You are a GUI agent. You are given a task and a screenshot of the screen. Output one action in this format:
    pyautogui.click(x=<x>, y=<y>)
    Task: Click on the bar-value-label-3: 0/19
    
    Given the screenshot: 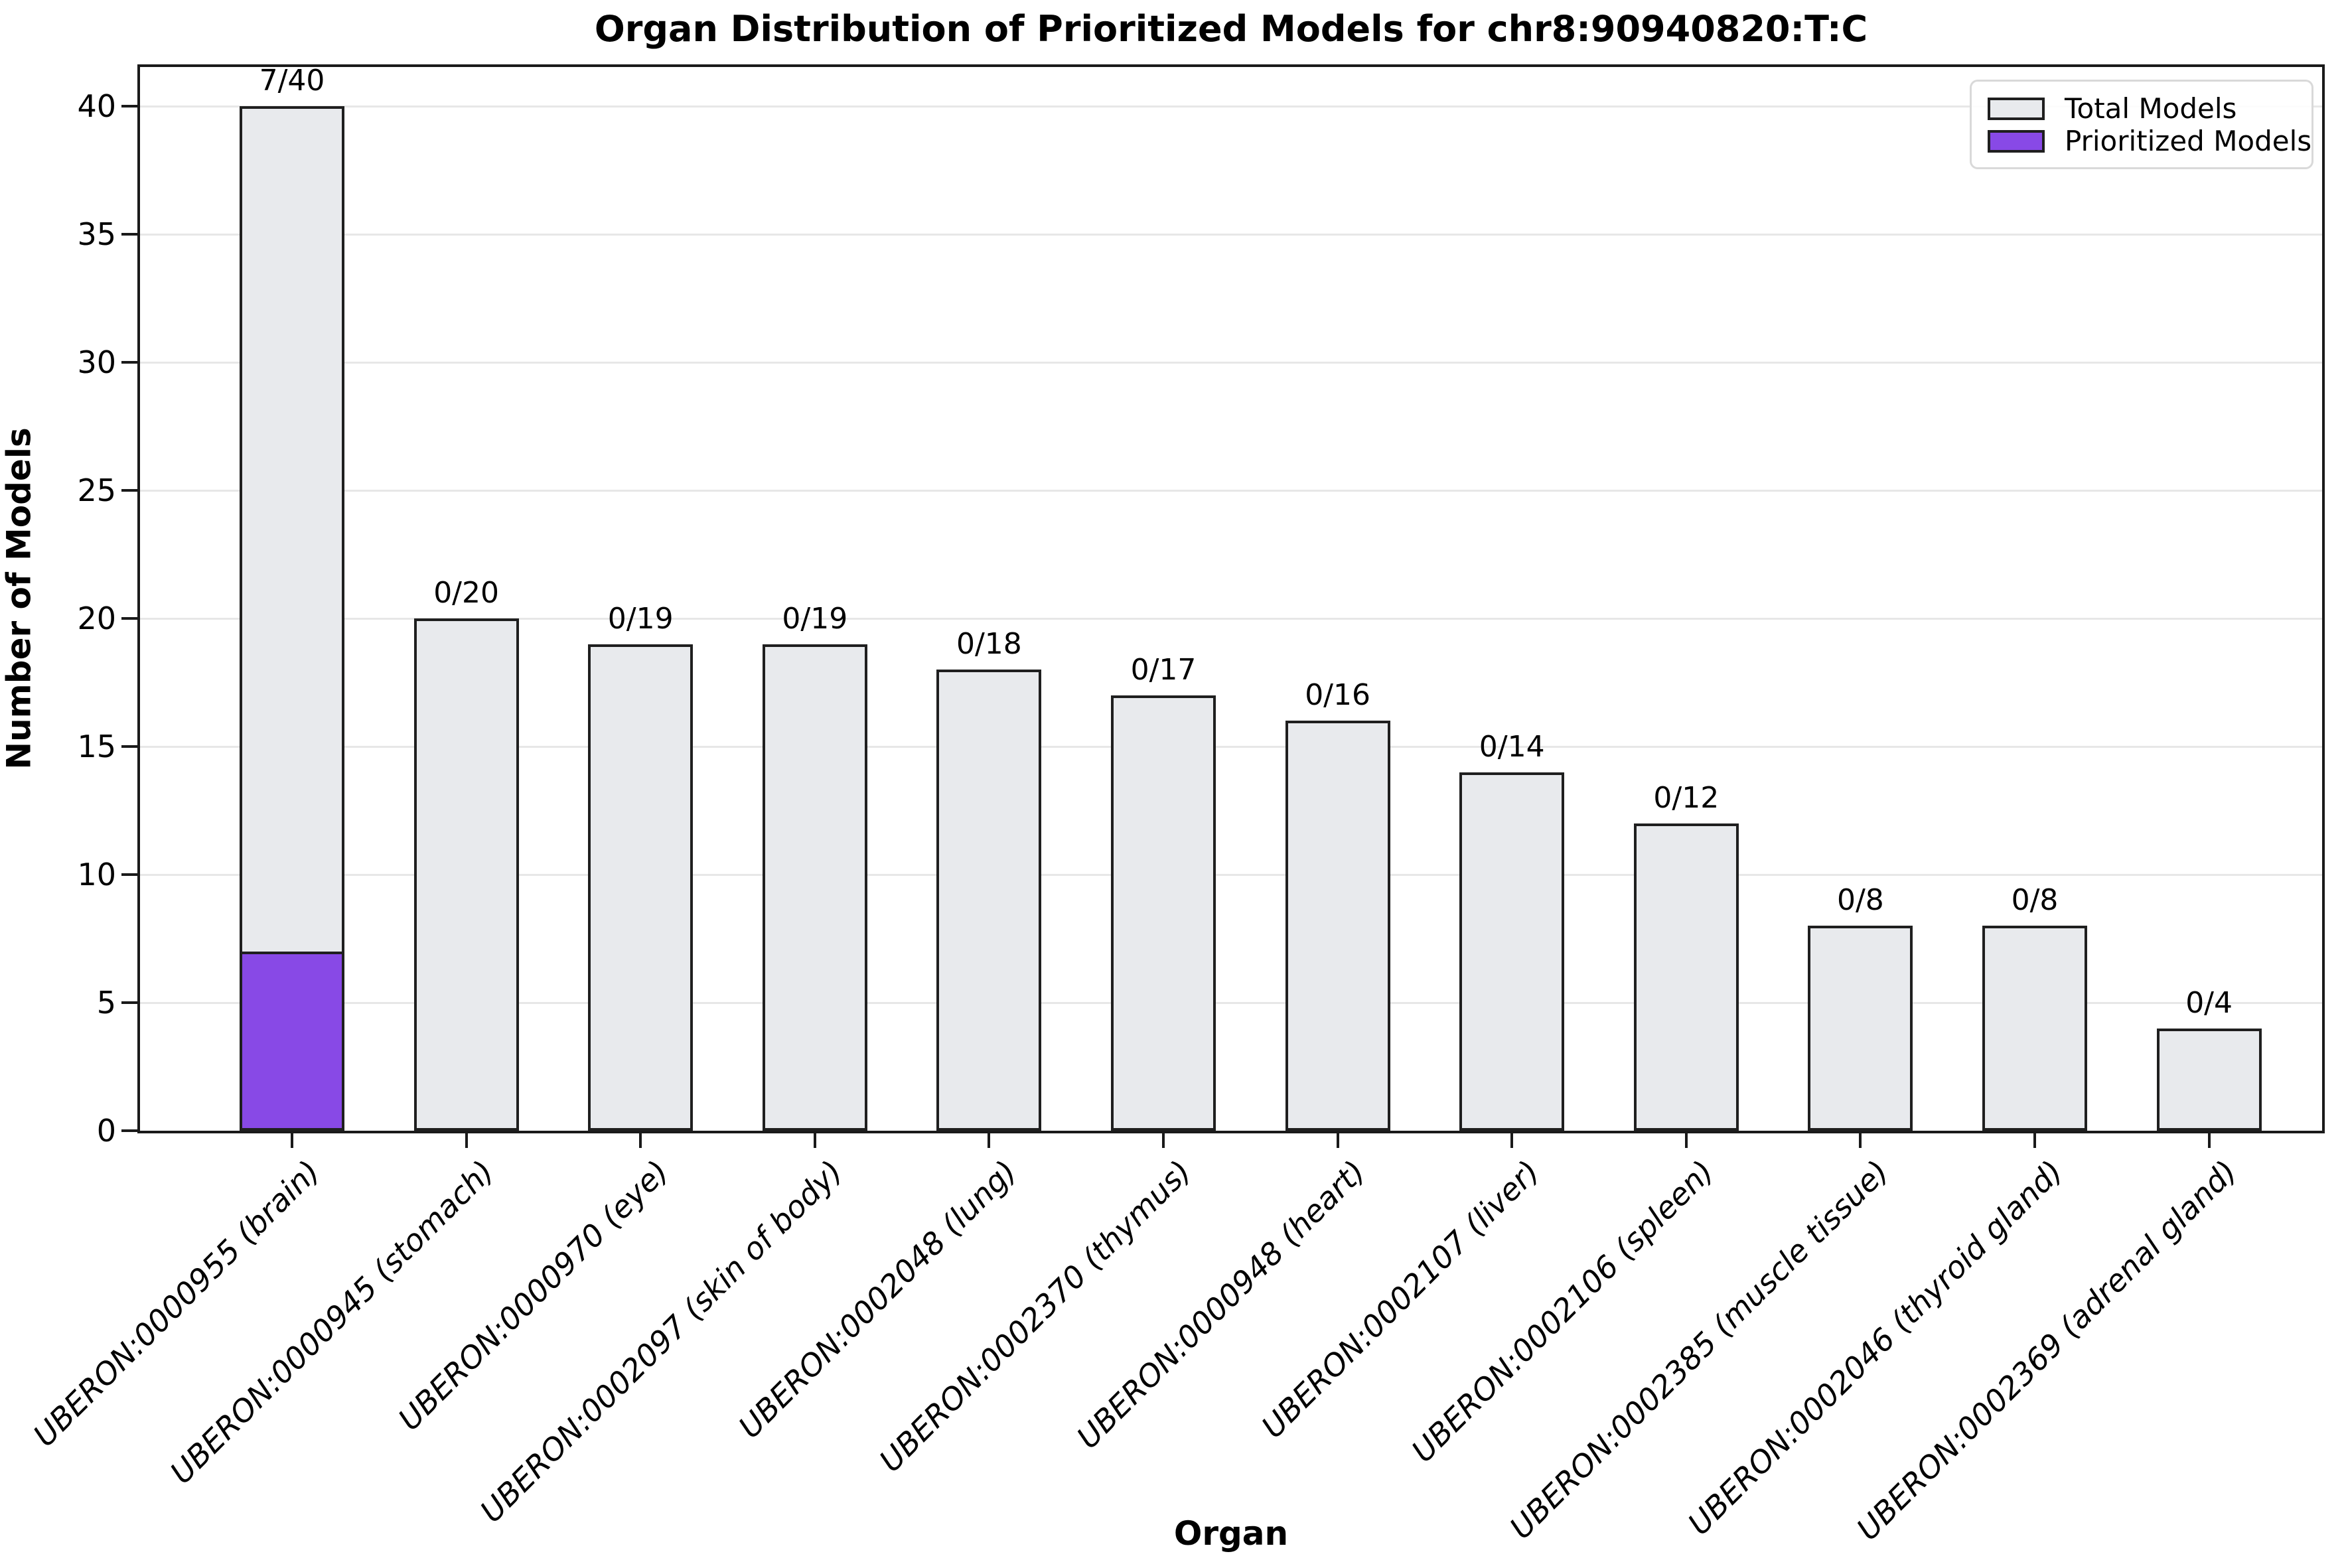 What is the action you would take?
    pyautogui.click(x=815, y=618)
    